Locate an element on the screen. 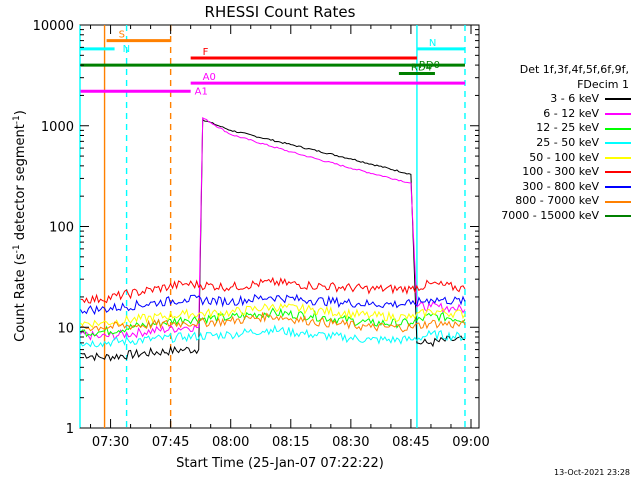 The height and width of the screenshot is (480, 640). chart-title: RHESSI Count Rates is located at coordinates (280, 12).